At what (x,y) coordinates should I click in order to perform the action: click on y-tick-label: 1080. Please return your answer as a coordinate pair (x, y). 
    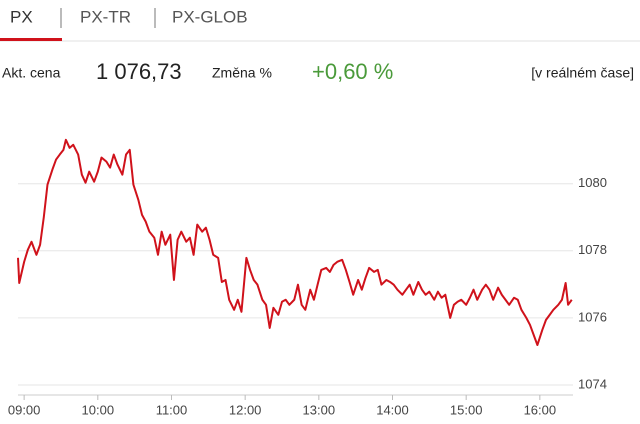
    Looking at the image, I should click on (592, 182).